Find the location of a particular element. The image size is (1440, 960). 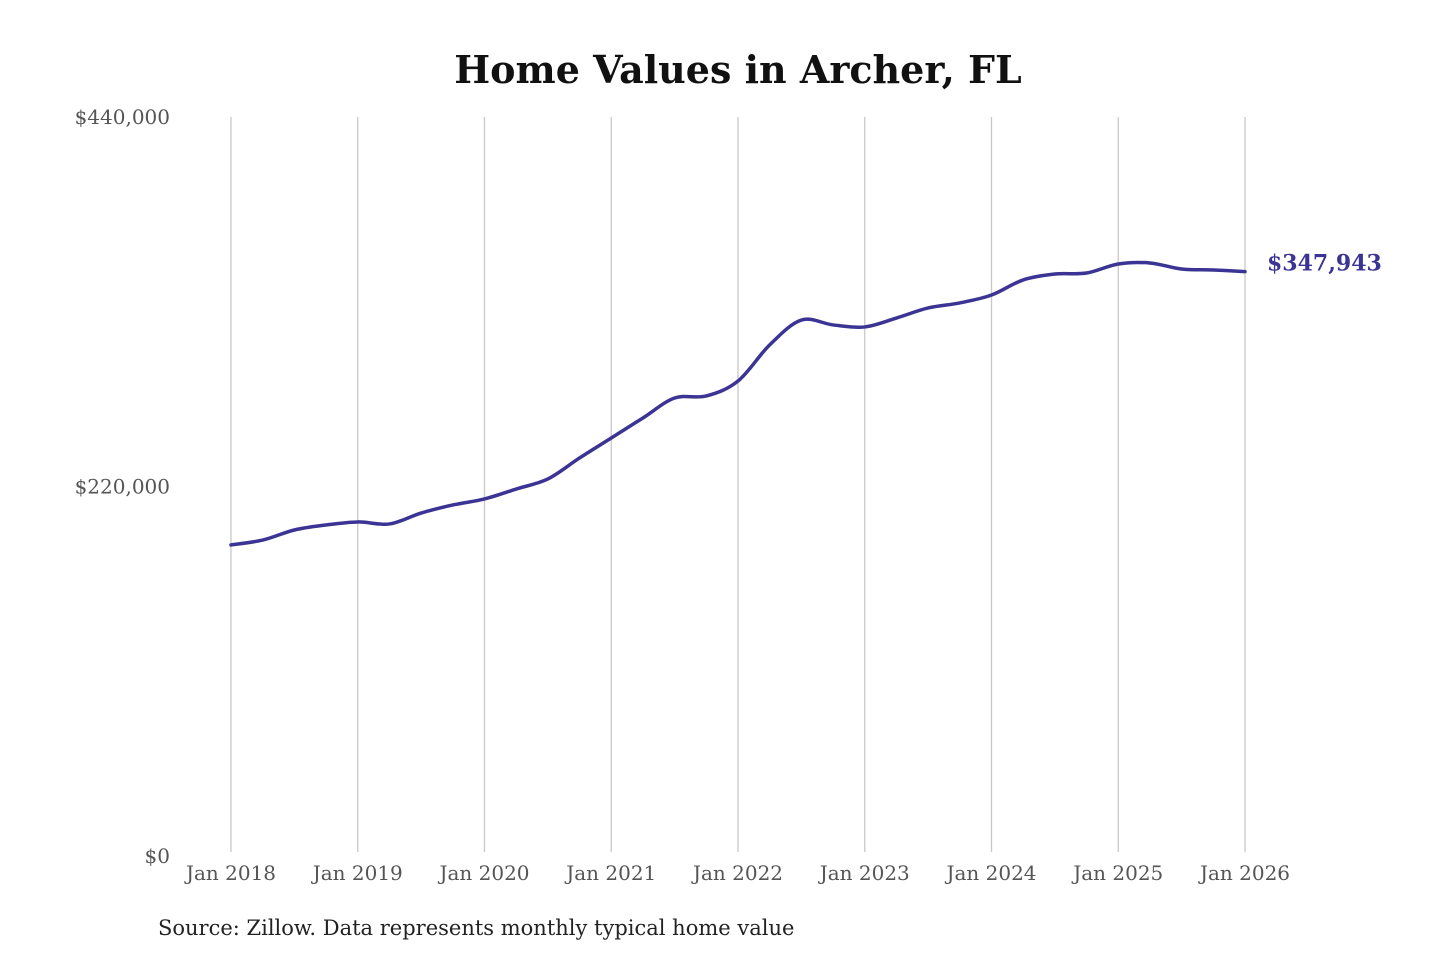

chart-title: Home Values in Archer, FL is located at coordinates (738, 69).